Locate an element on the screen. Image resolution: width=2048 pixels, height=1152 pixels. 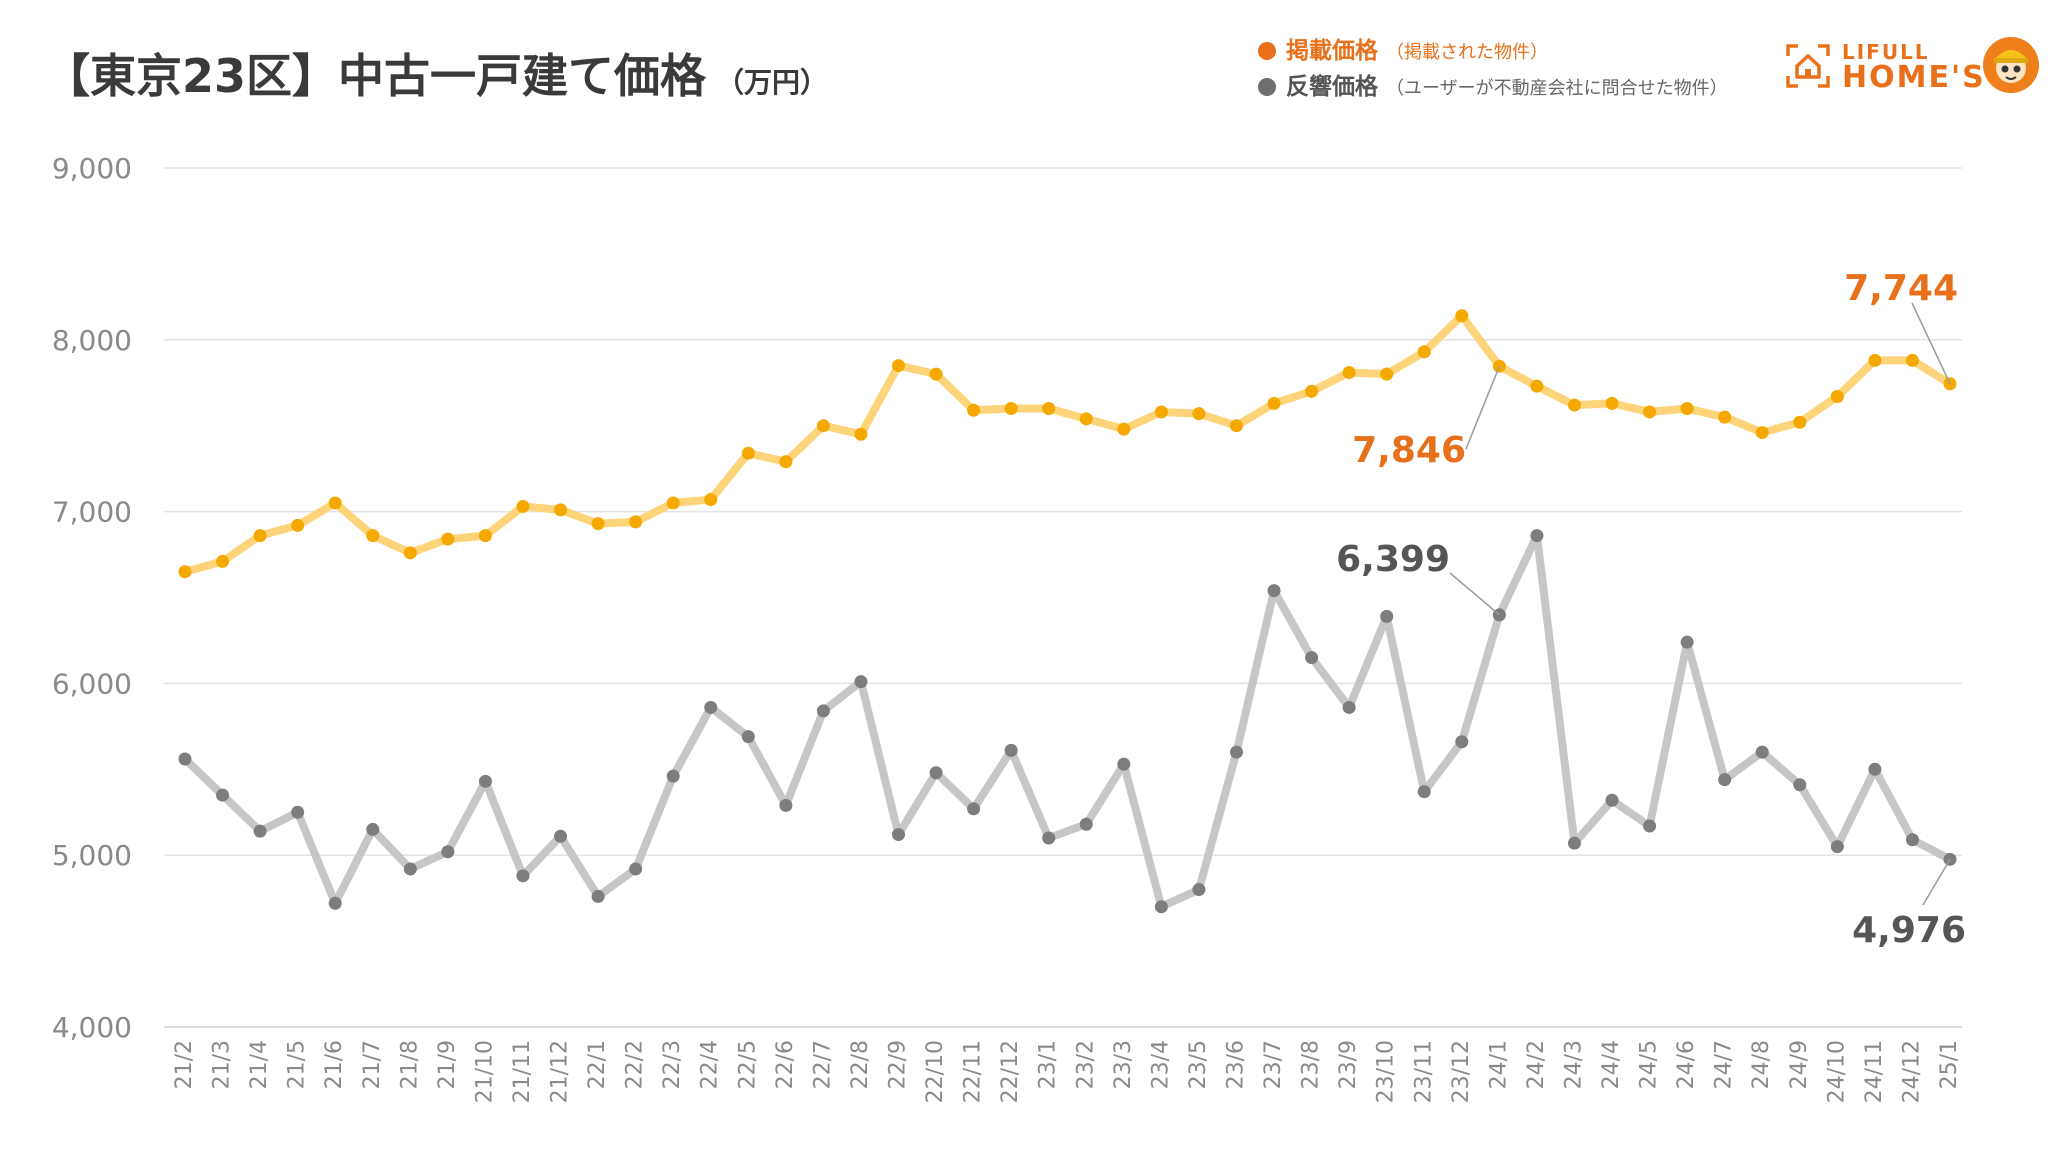
lifull-homes-logo: LIFULL HOME'S is located at coordinates (1912, 70).